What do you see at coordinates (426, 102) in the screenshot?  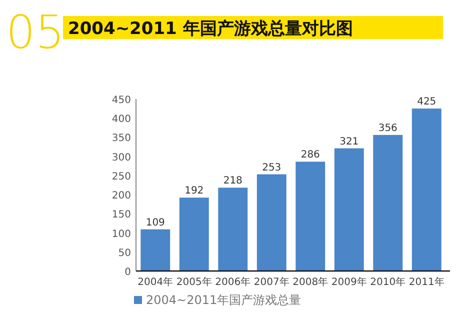 I see `data-label: 425` at bounding box center [426, 102].